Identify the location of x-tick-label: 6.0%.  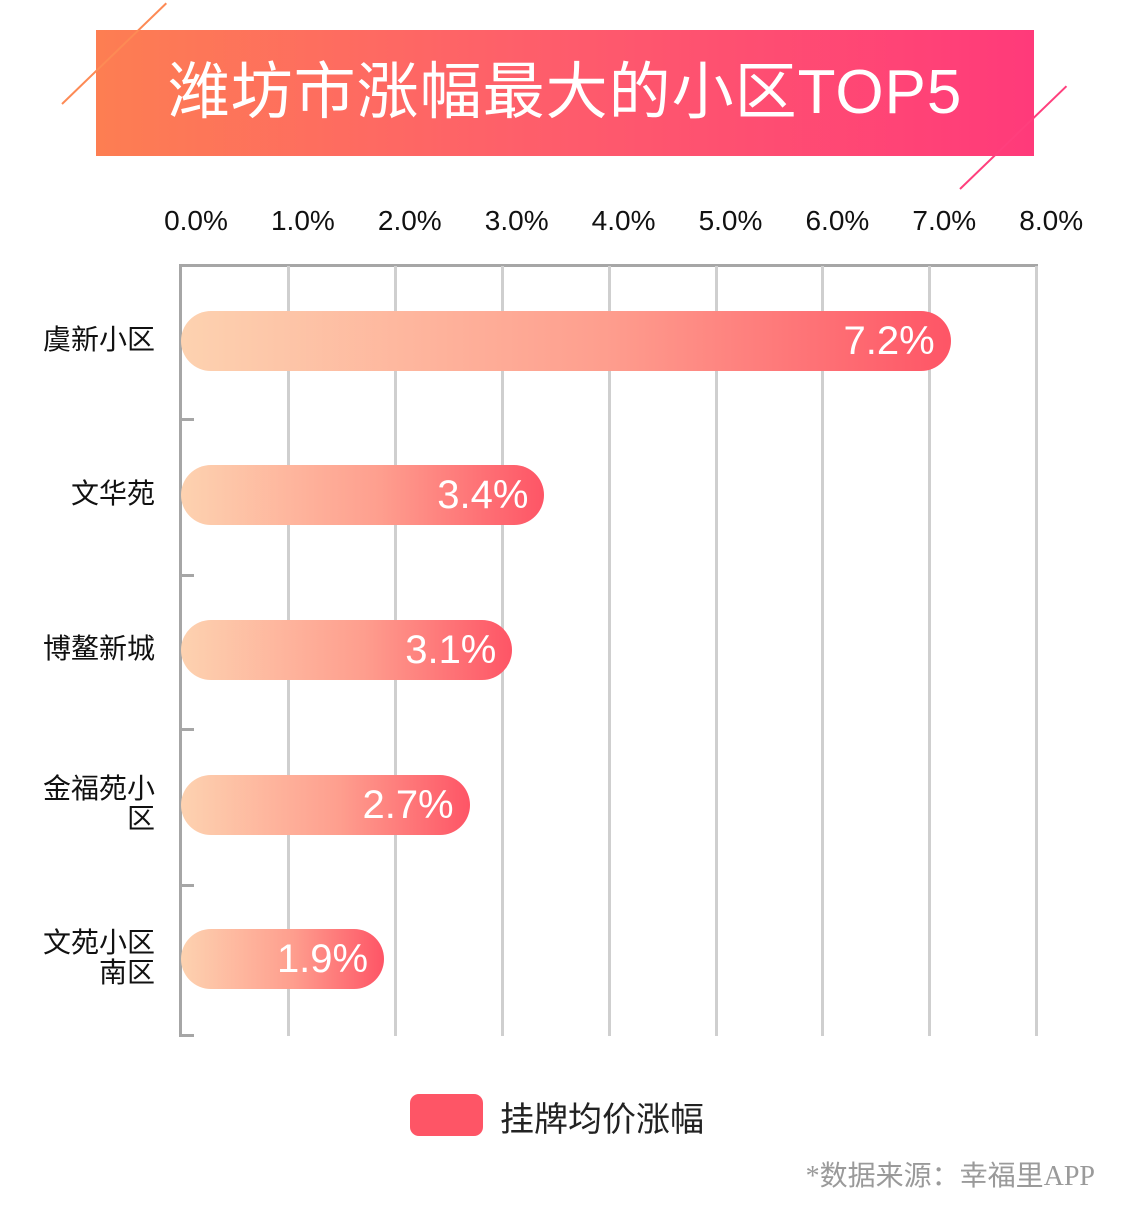
(837, 220).